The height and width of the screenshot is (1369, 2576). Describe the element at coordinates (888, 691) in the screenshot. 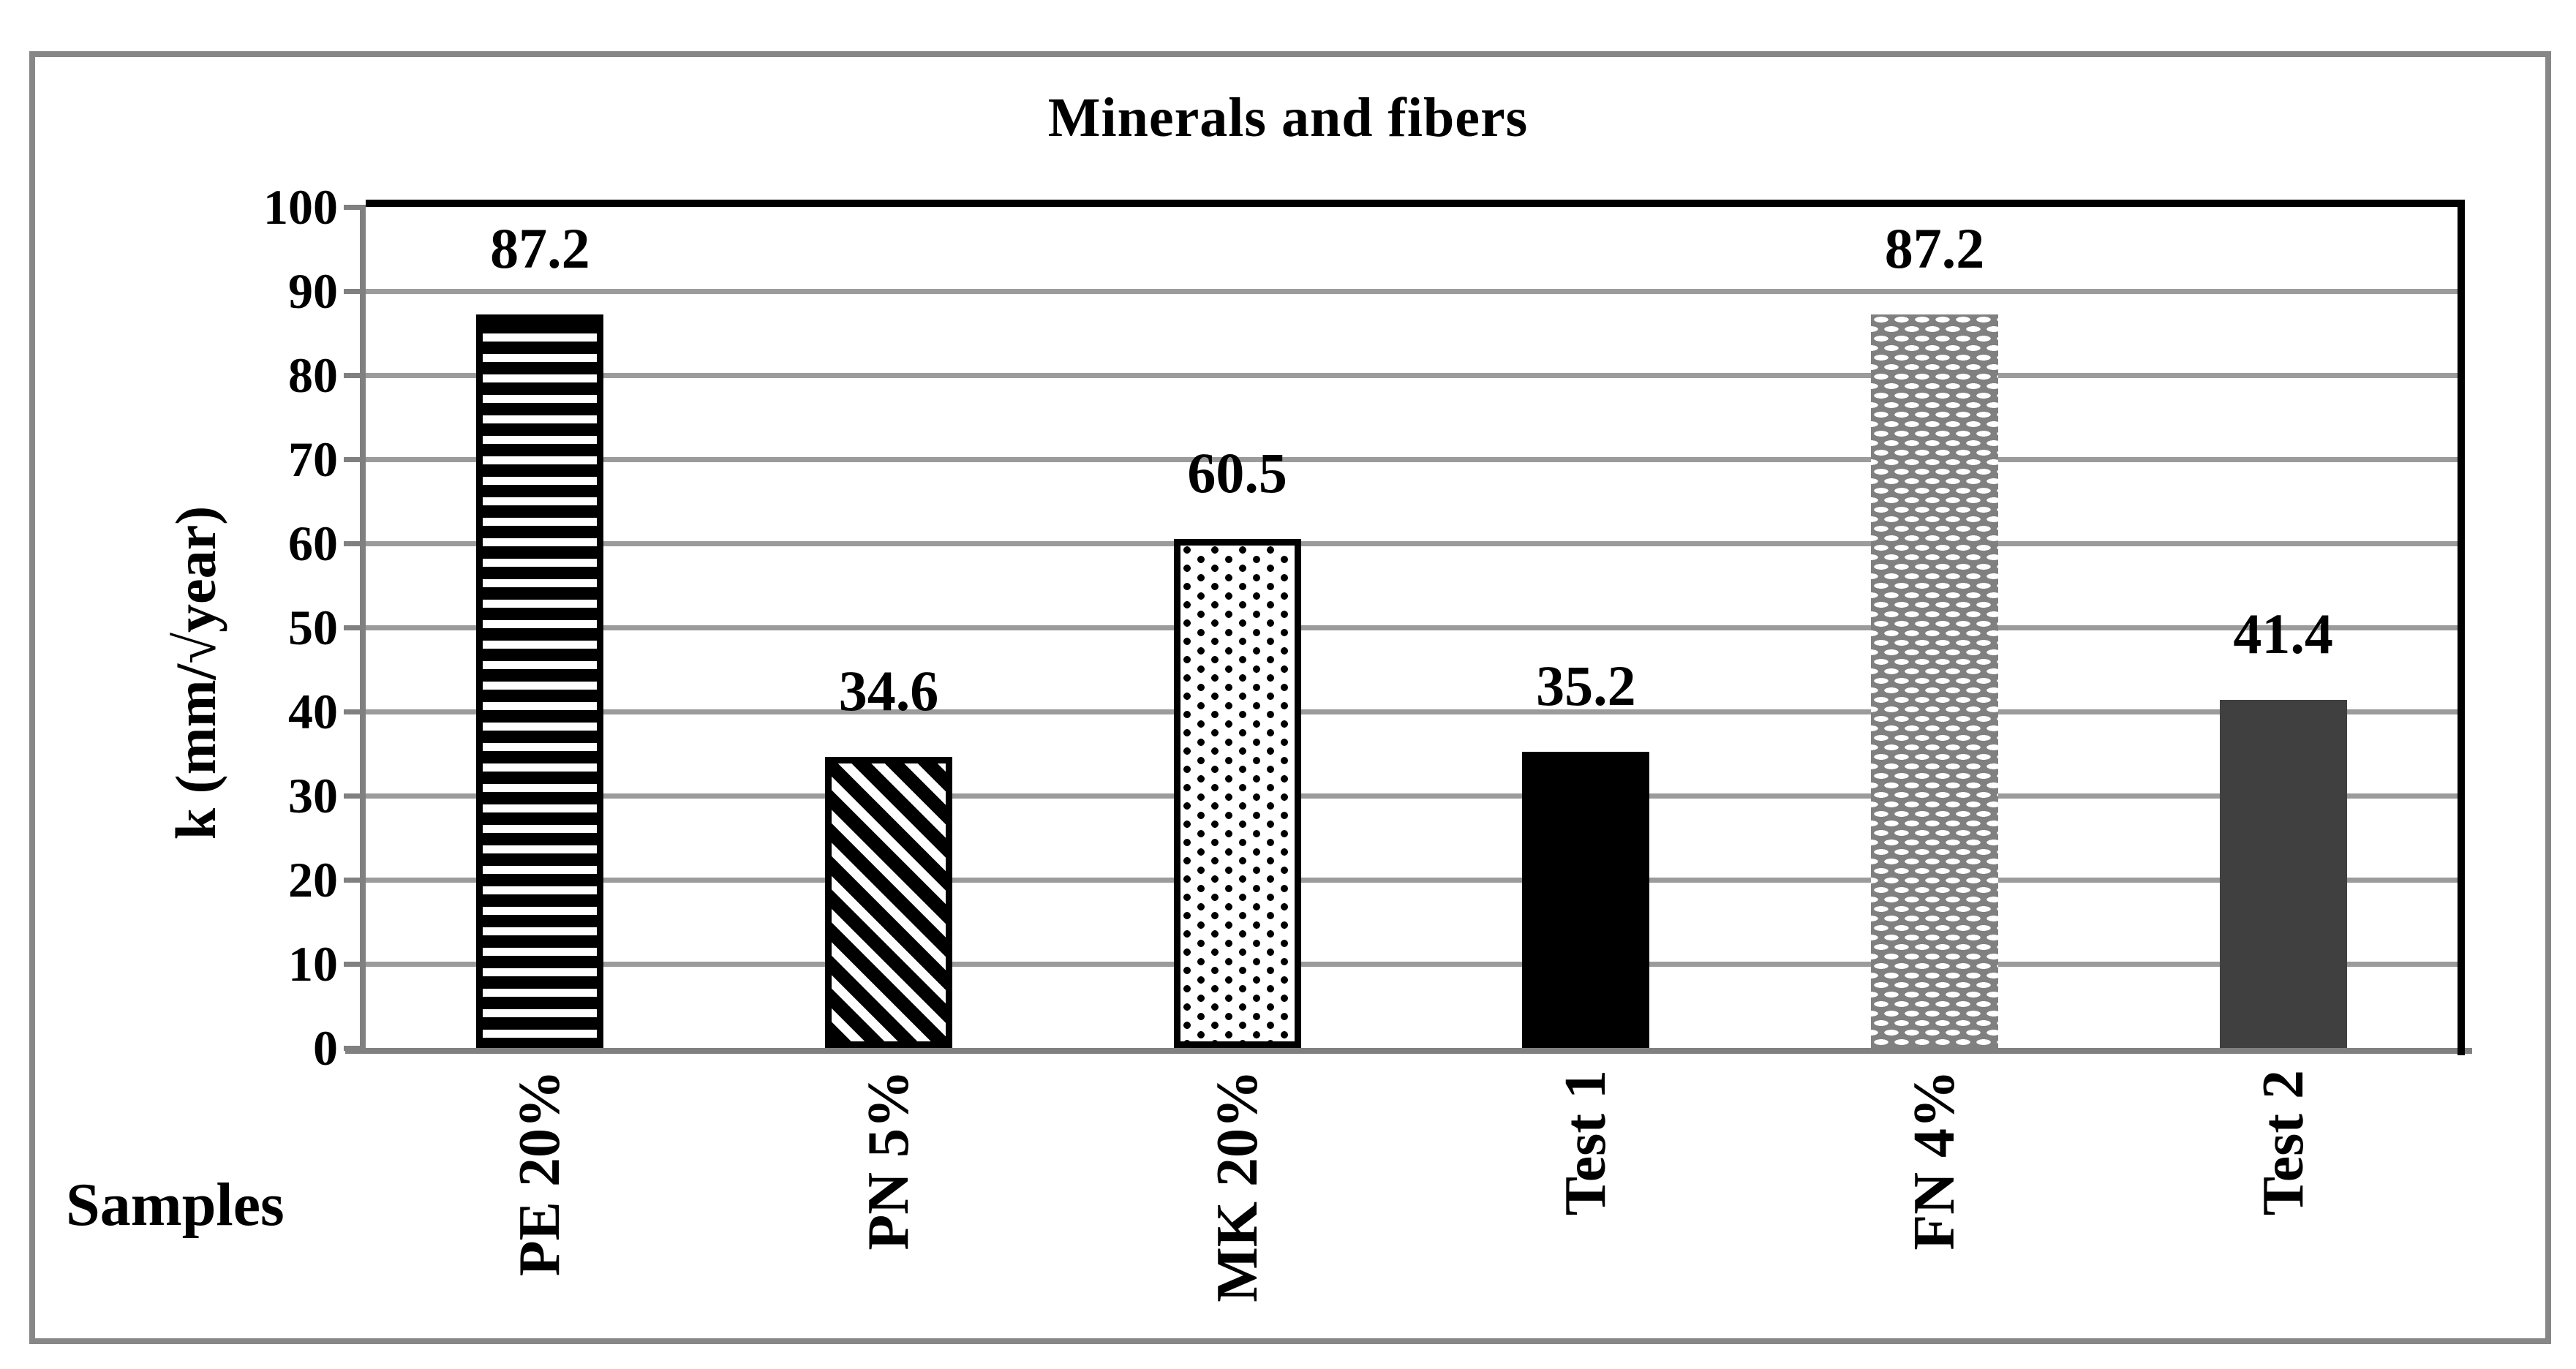

I see `bar-value-label: 34.6` at that location.